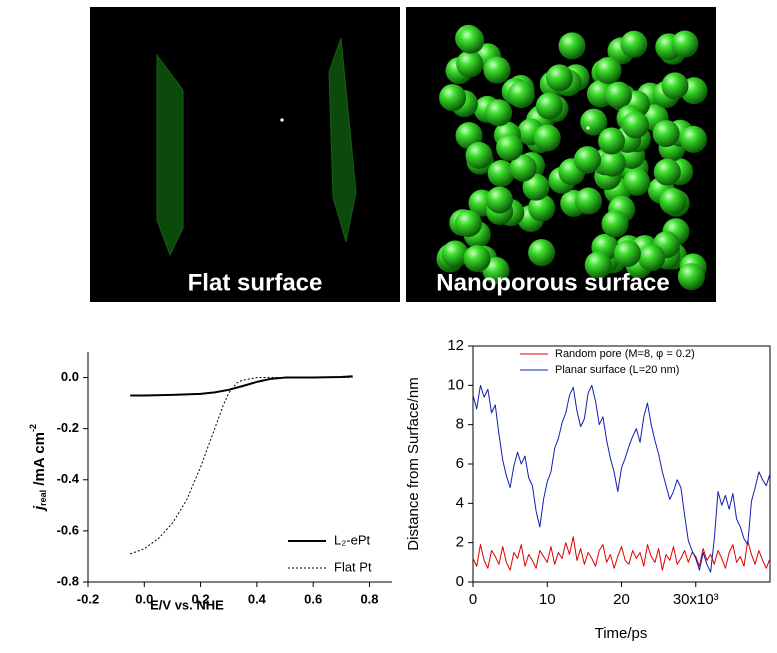 This screenshot has width=777, height=653. I want to click on x-tick-label: 10, so click(547, 599).